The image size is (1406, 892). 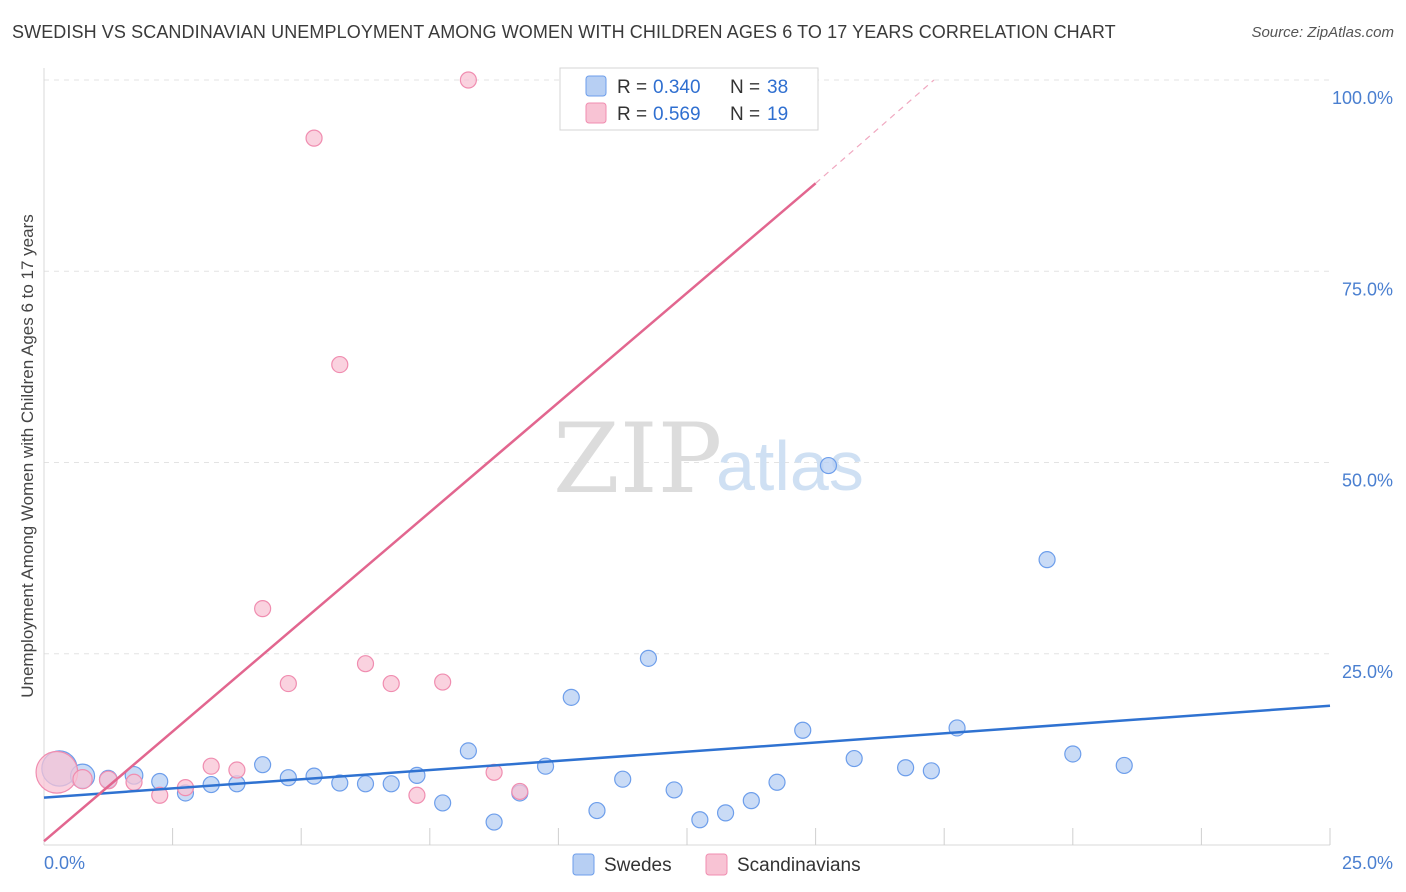 I want to click on legend-r-label-swedes: R =, so click(x=632, y=87).